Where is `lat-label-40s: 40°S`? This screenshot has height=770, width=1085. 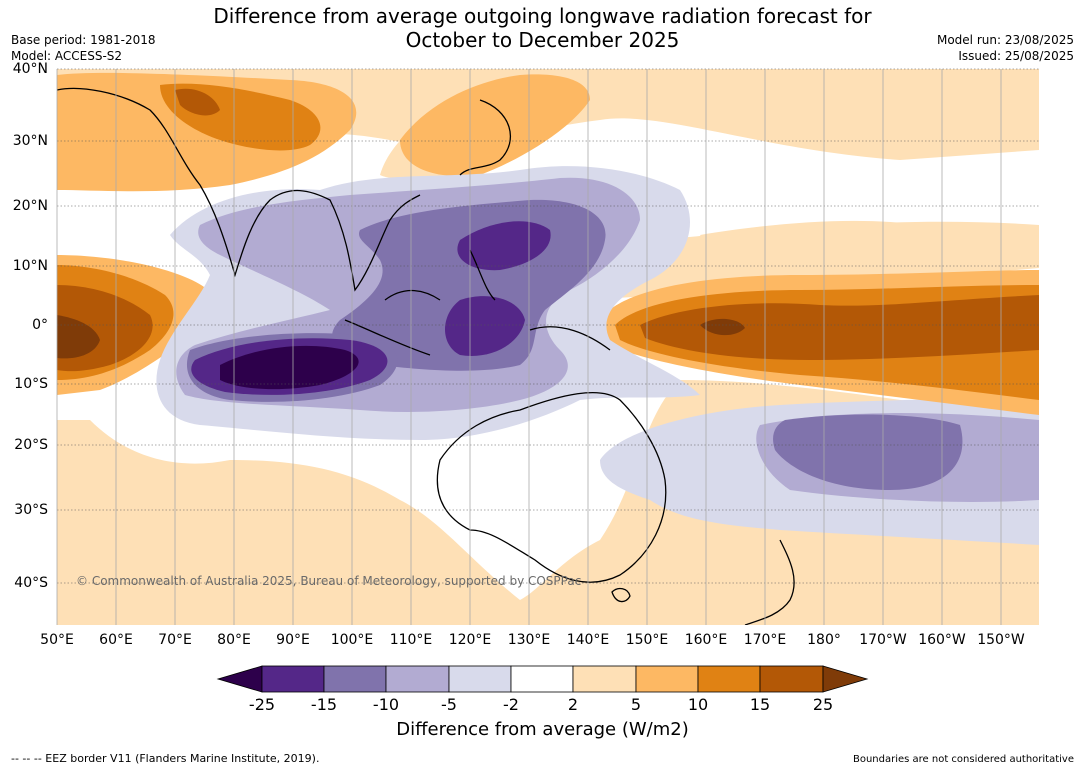 lat-label-40s: 40°S is located at coordinates (31, 583).